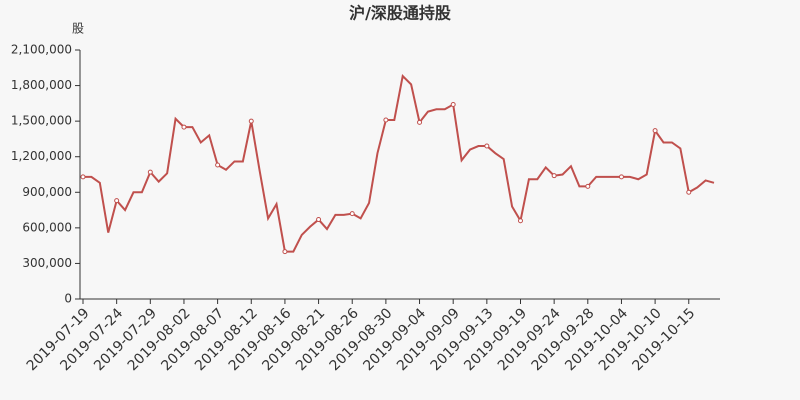  I want to click on y-tick-label: 0, so click(68, 299).